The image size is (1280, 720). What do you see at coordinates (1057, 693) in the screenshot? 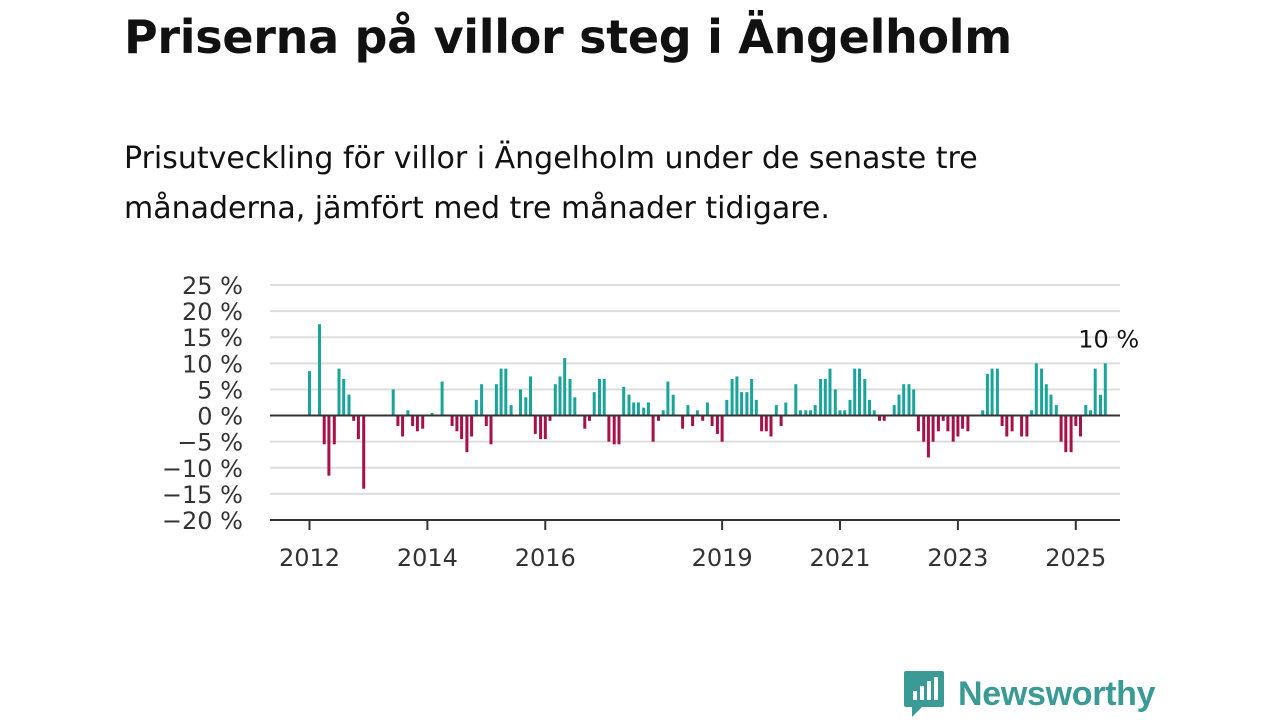
I see `brand-name: Newsworthy` at bounding box center [1057, 693].